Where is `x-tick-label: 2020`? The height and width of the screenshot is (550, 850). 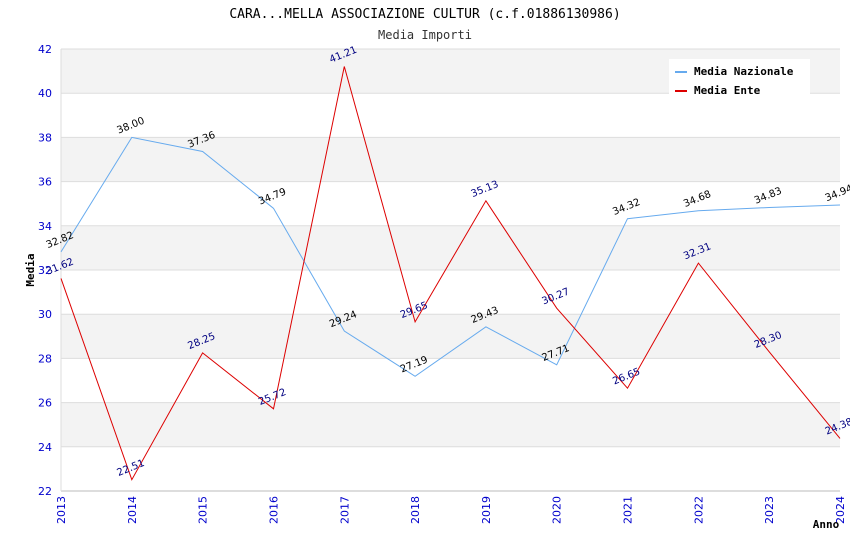 x-tick-label: 2020 is located at coordinates (557, 510).